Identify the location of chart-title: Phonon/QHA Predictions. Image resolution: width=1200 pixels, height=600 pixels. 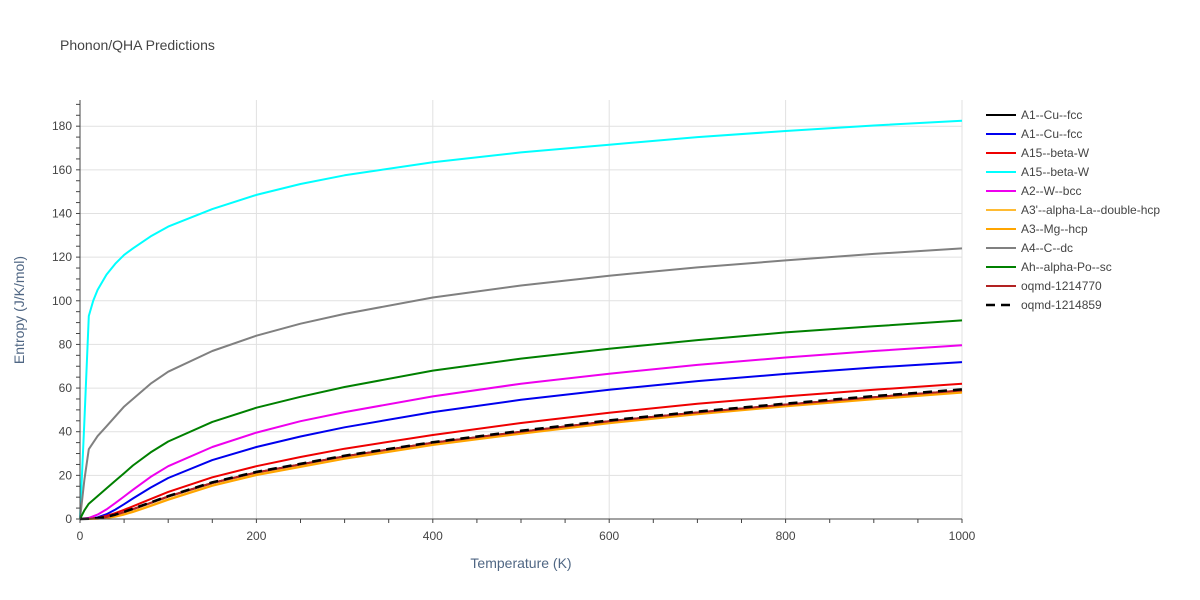
(137, 45).